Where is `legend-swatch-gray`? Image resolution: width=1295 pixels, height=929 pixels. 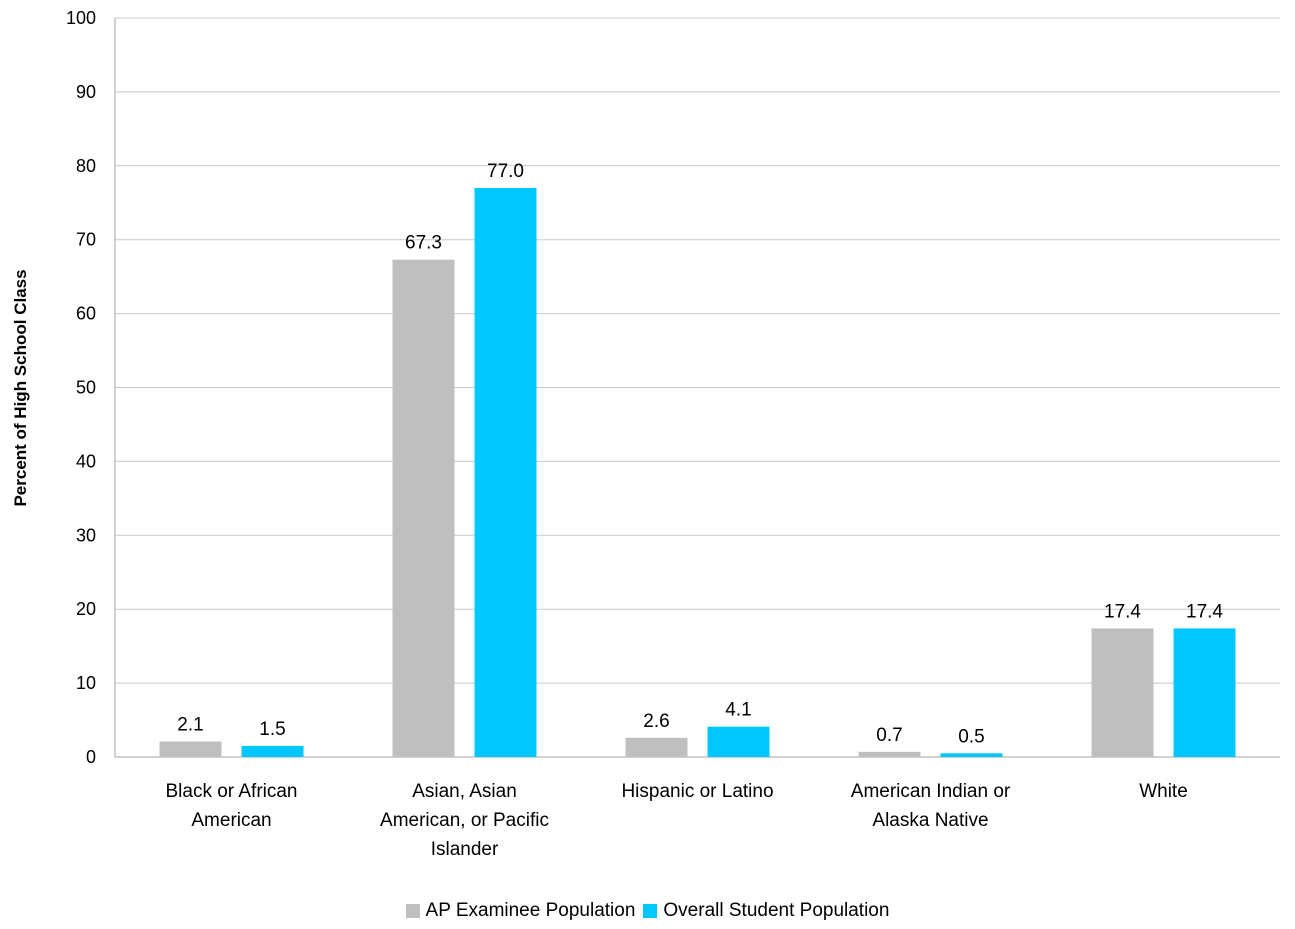 legend-swatch-gray is located at coordinates (412, 911).